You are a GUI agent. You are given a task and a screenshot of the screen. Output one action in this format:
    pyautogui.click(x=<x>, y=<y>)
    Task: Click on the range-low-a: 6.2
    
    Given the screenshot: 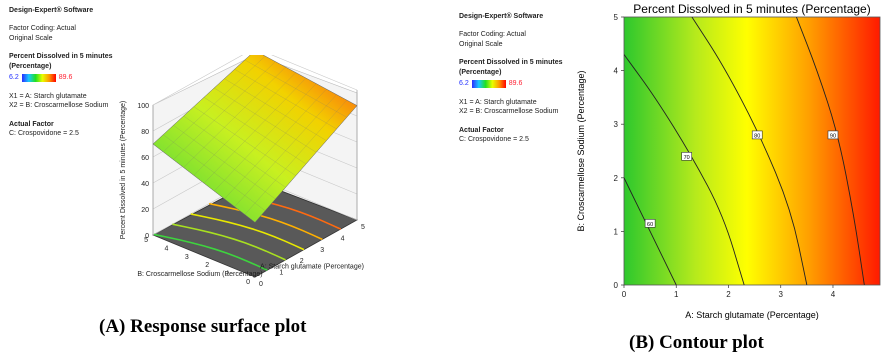 What is the action you would take?
    pyautogui.click(x=14, y=78)
    